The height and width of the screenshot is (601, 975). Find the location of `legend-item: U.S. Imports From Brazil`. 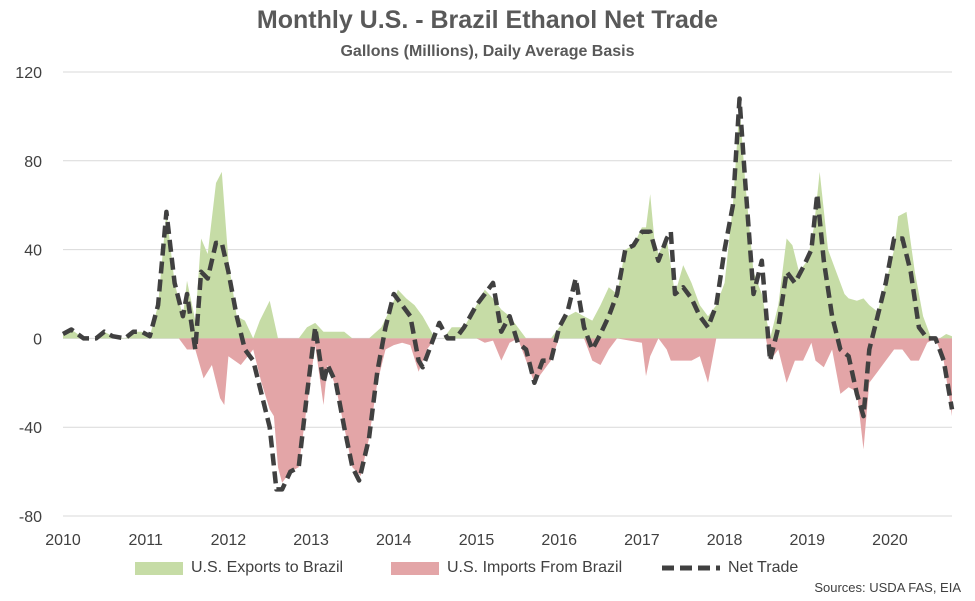

legend-item: U.S. Imports From Brazil is located at coordinates (506, 568).